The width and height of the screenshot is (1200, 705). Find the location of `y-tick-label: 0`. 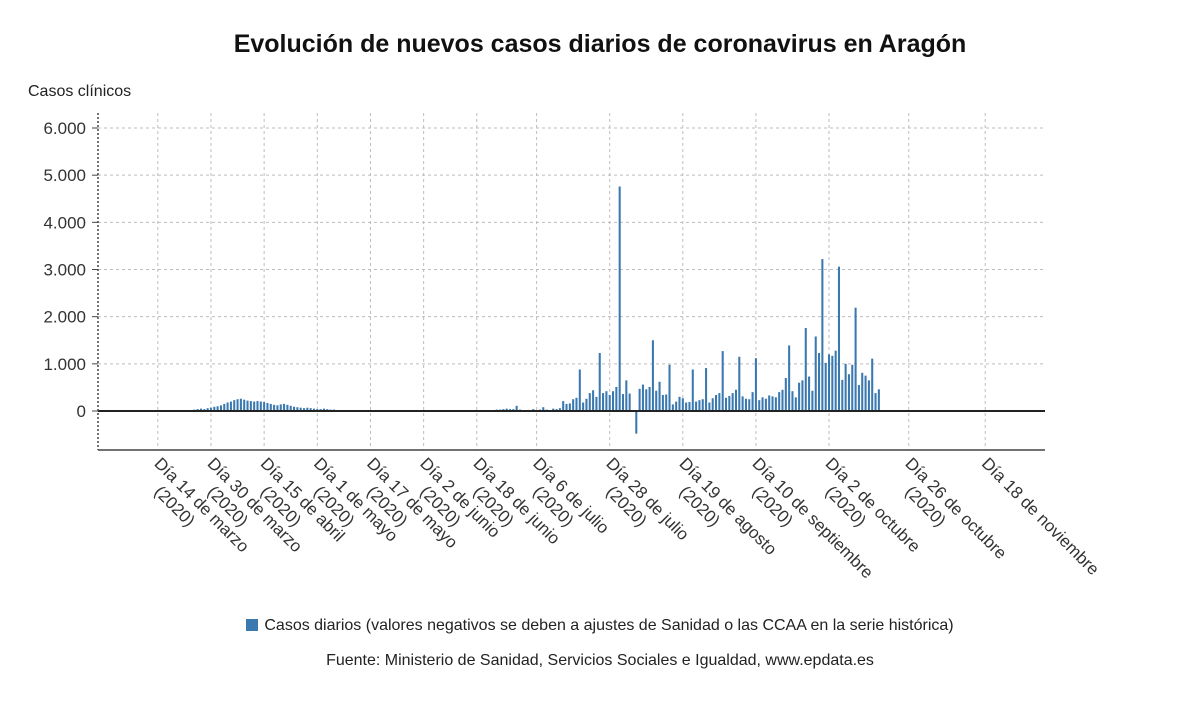

y-tick-label: 0 is located at coordinates (81, 411).